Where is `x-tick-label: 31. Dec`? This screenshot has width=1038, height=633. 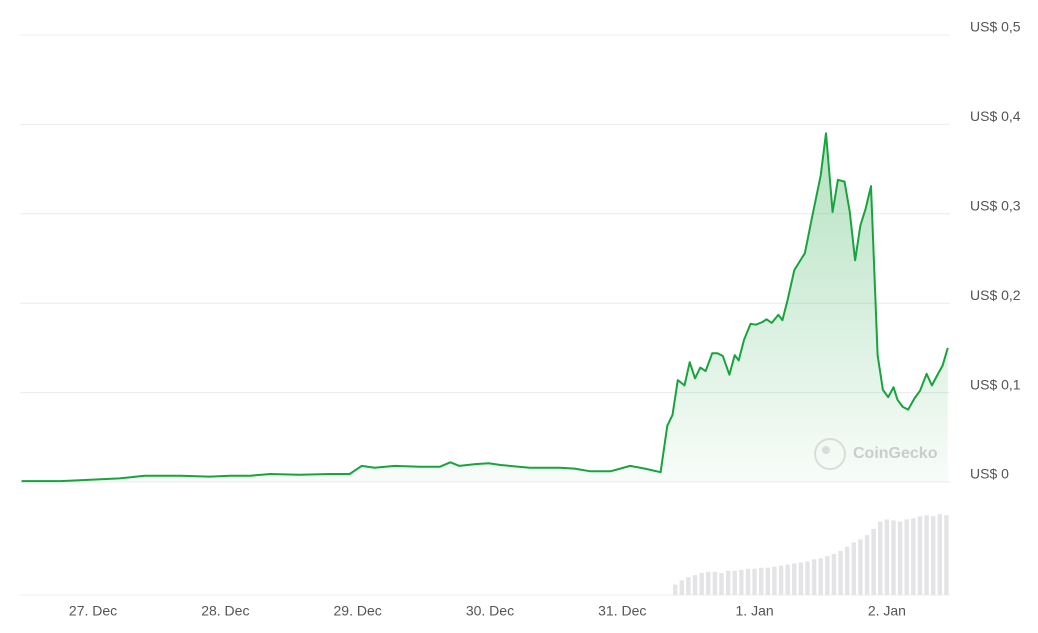
x-tick-label: 31. Dec is located at coordinates (622, 611).